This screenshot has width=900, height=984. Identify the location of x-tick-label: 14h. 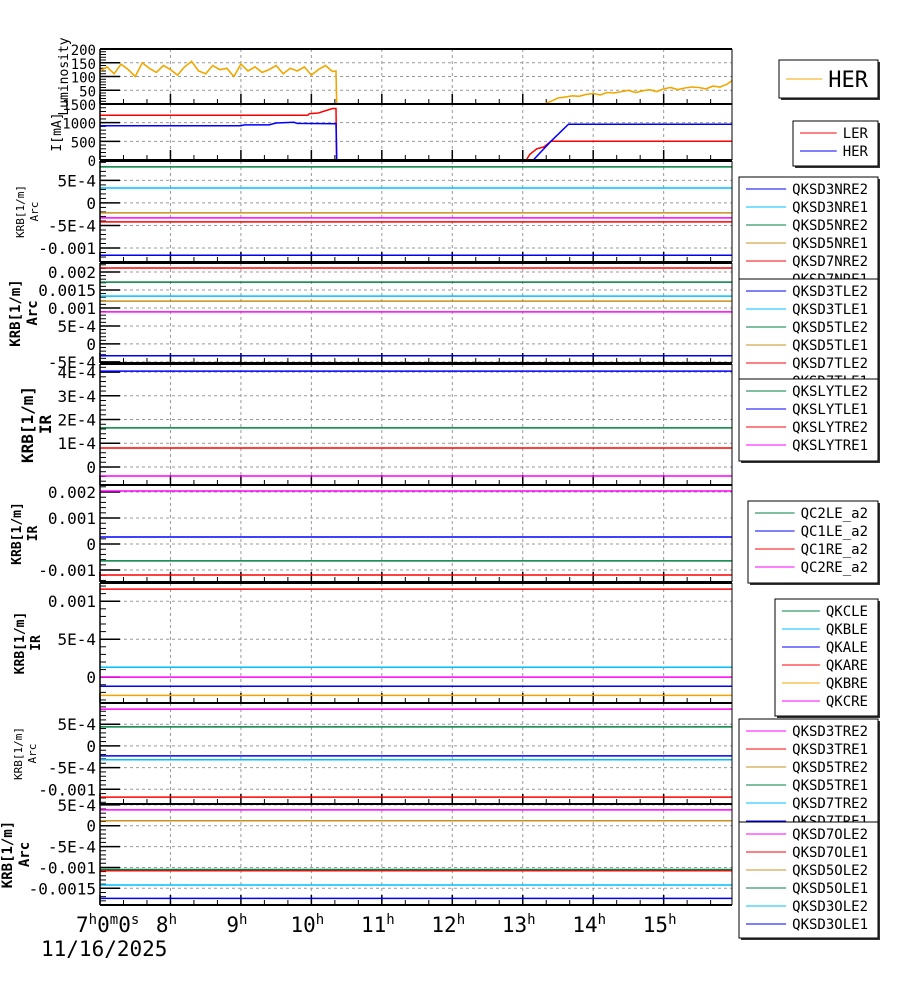
(589, 924).